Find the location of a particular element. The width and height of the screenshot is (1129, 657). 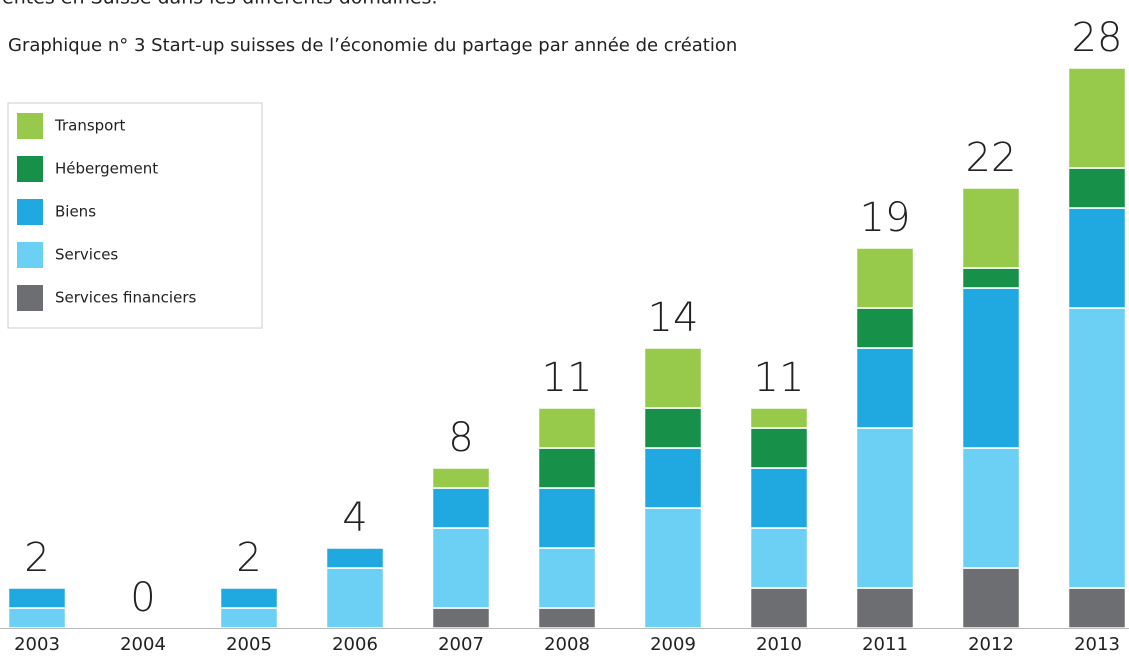

x-tick-label: 2008 is located at coordinates (567, 644).